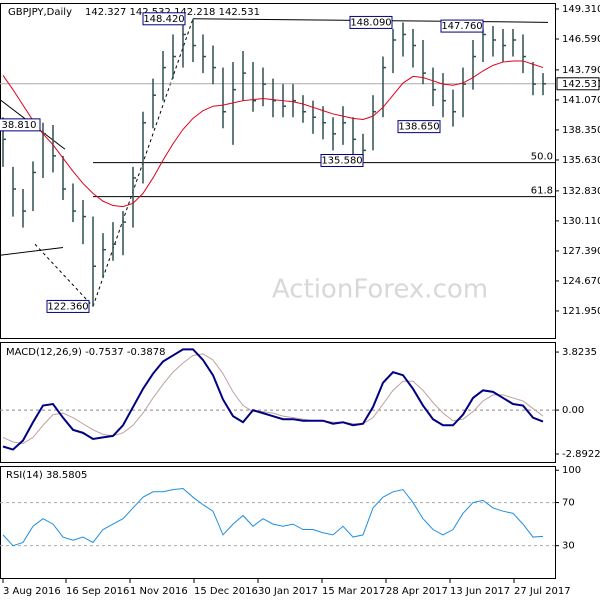 Image resolution: width=600 pixels, height=600 pixels. I want to click on rsi-title: RSI(14) 38.5805, so click(46, 475).